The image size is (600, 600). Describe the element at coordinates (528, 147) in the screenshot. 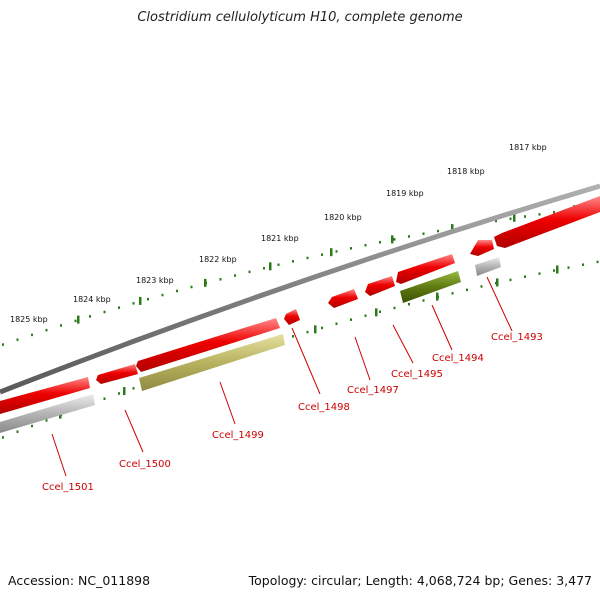

I see `kbp-label: 1817 kbp` at that location.